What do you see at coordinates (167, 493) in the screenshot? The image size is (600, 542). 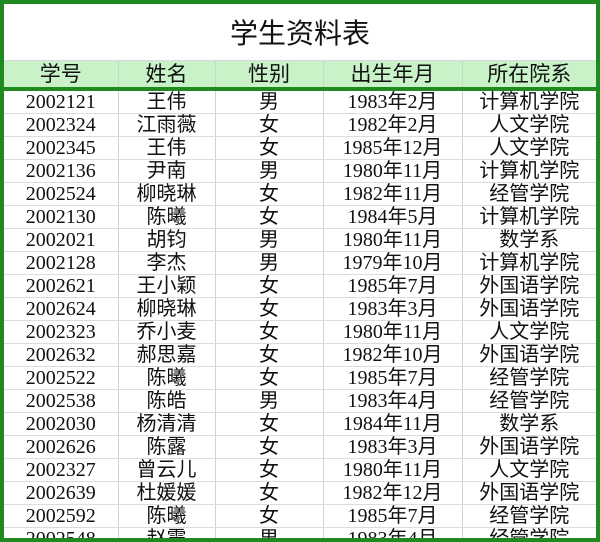 I see `cell-name: 杜媛媛` at bounding box center [167, 493].